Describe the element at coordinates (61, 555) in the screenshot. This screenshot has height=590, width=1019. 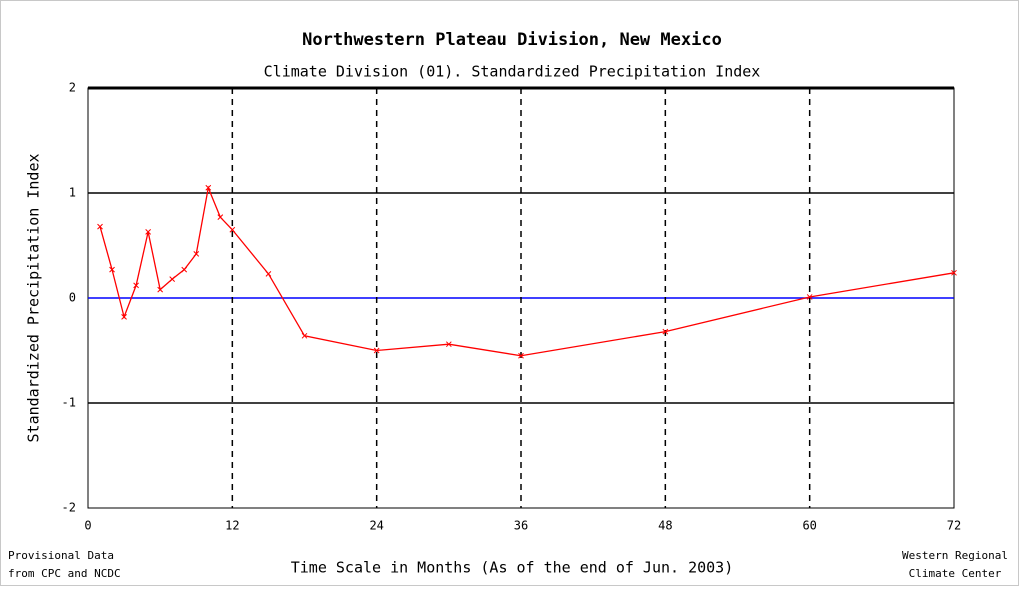
I see `footnote-left: Provisional Data` at that location.